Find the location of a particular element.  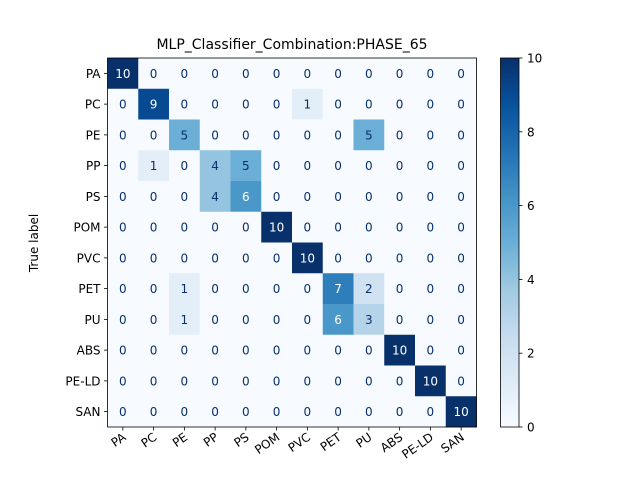

y-tick-label: PS is located at coordinates (93, 197).